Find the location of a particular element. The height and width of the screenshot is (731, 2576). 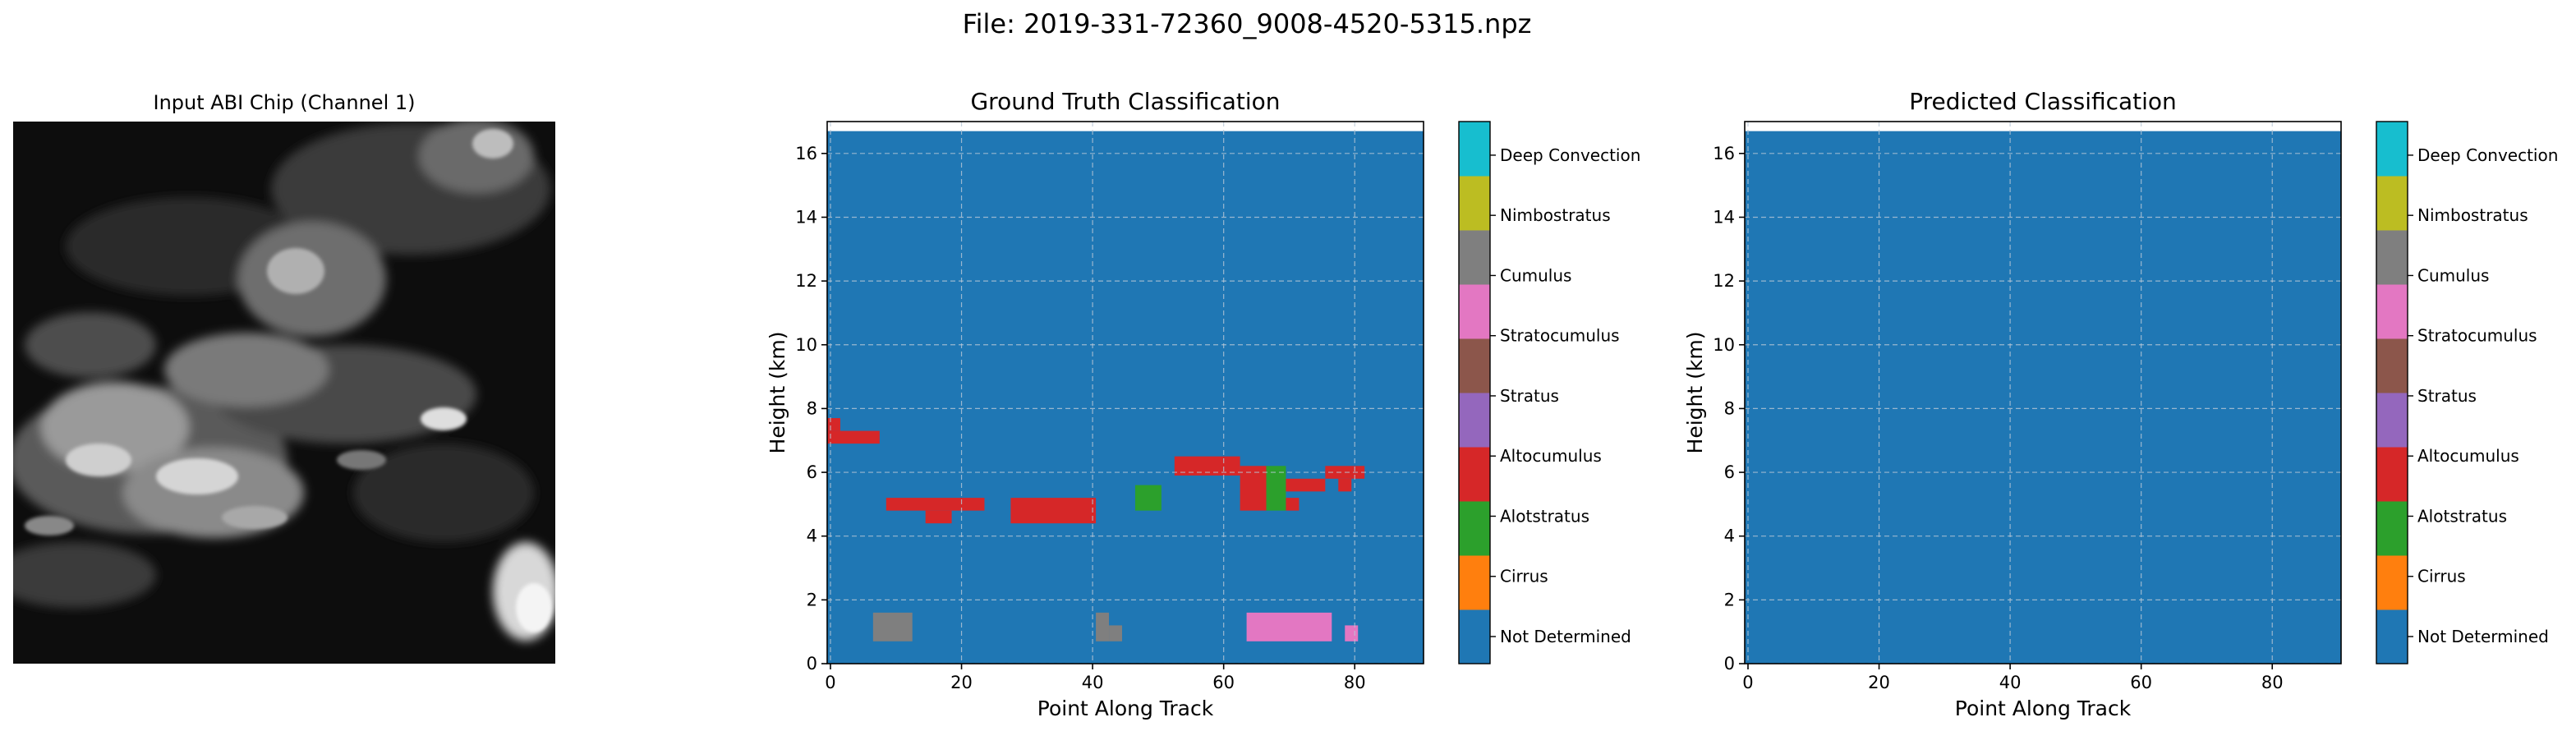

ground-truth-title: Ground Truth Classification is located at coordinates (1125, 101).